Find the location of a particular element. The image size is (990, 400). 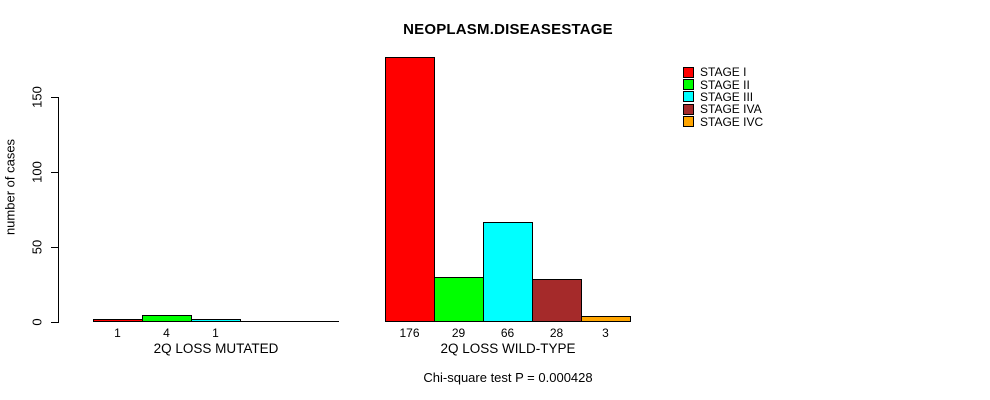

y-tick-label: 0 is located at coordinates (37, 322).